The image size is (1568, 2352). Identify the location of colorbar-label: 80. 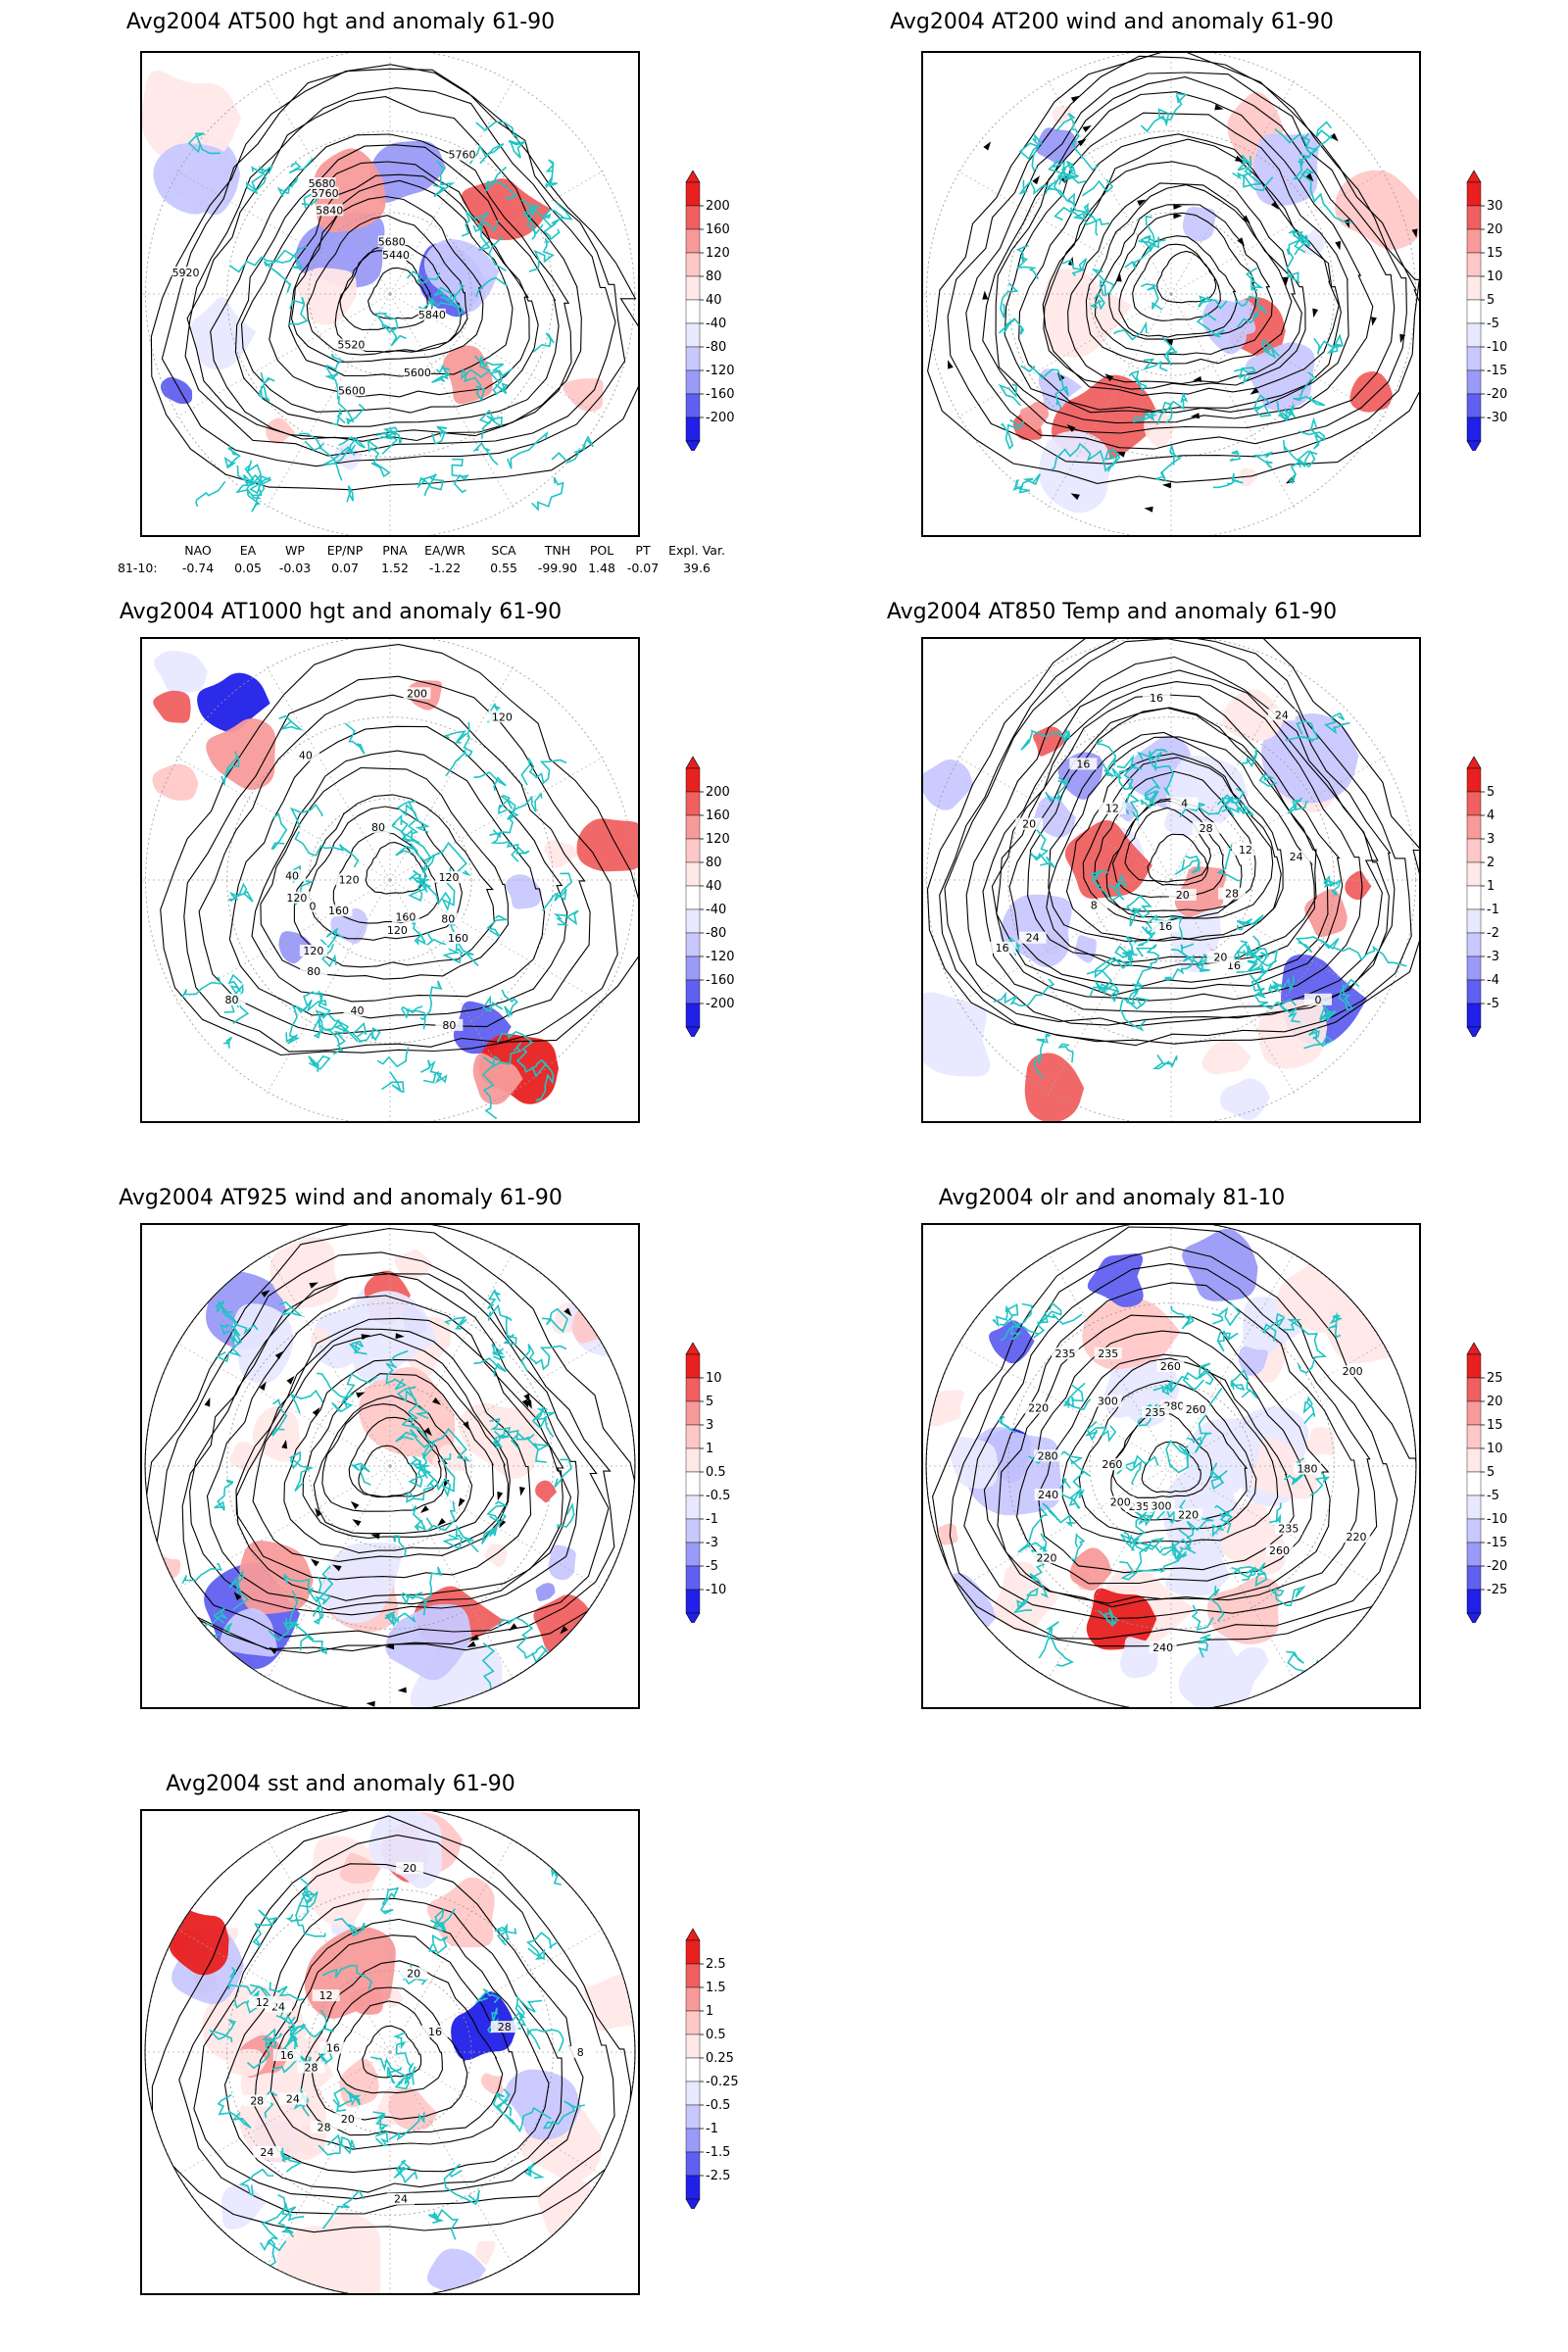
(714, 277).